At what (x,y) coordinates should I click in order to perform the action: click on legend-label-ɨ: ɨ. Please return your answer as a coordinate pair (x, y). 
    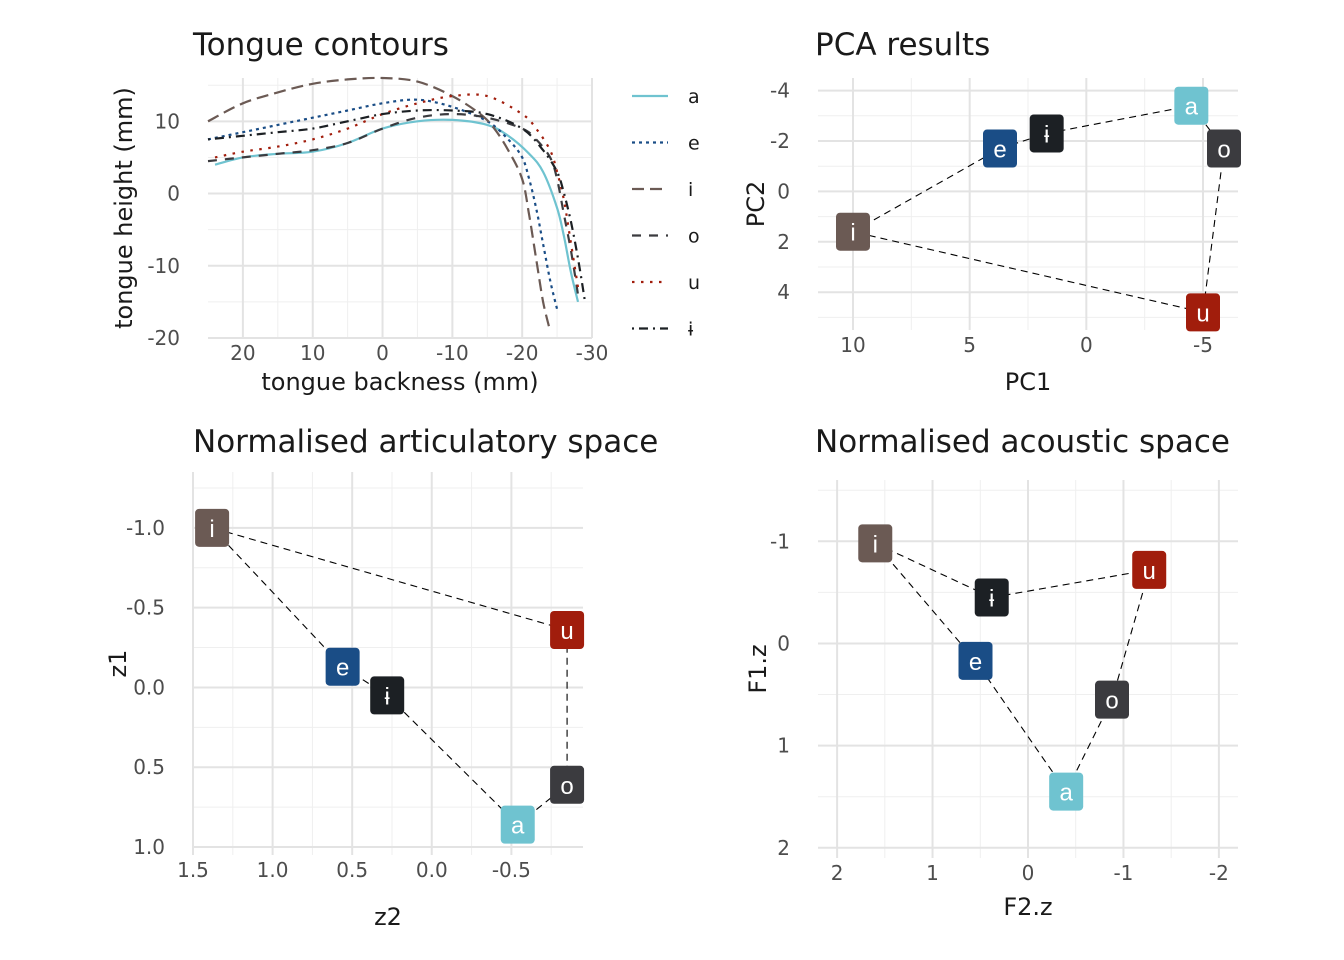
    Looking at the image, I should click on (691, 330).